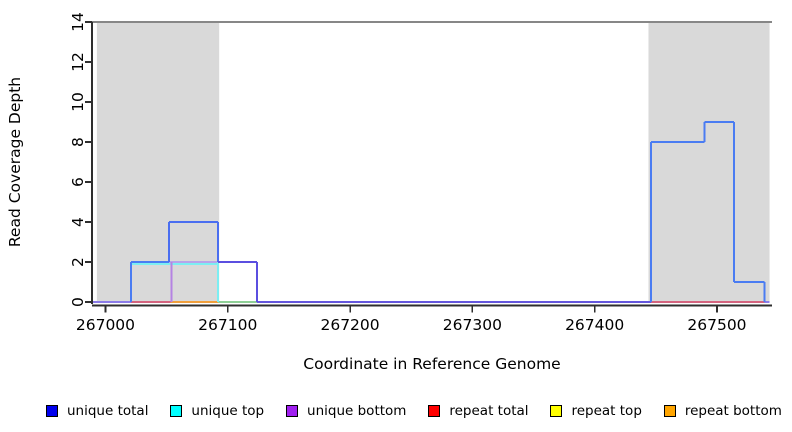 This screenshot has width=792, height=432. I want to click on legend-item-repeat-top: repeat top, so click(596, 411).